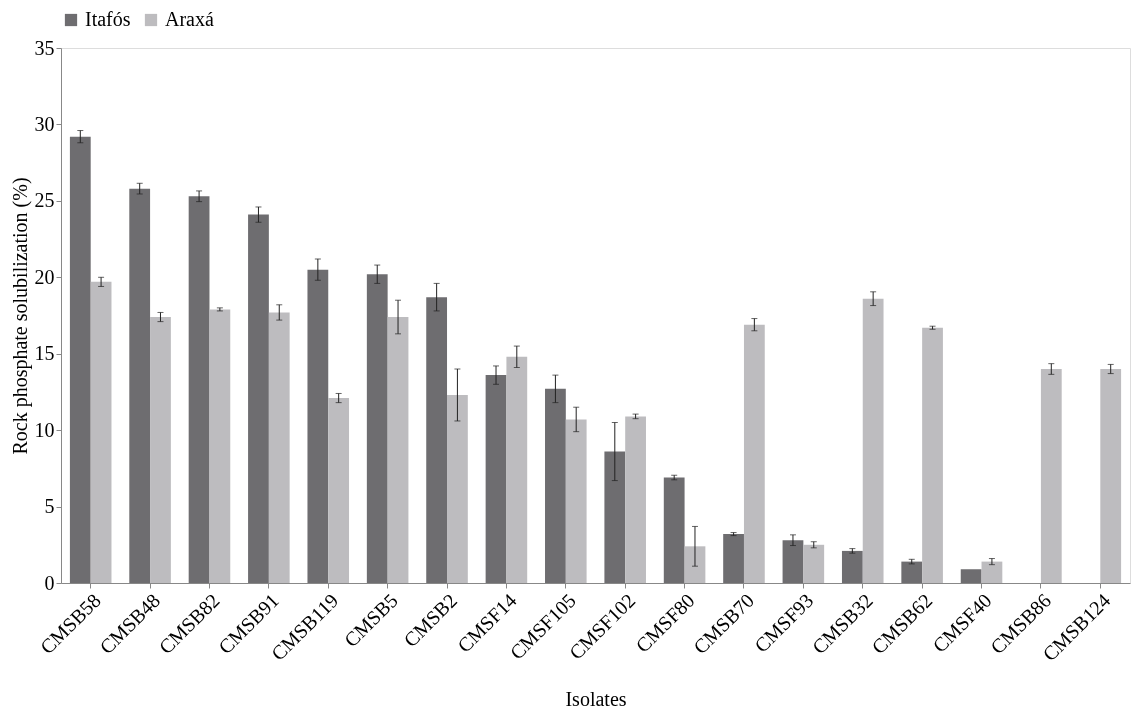  What do you see at coordinates (20, 316) in the screenshot?
I see `y-axis-title: Rock phosphate solubilization (%)` at bounding box center [20, 316].